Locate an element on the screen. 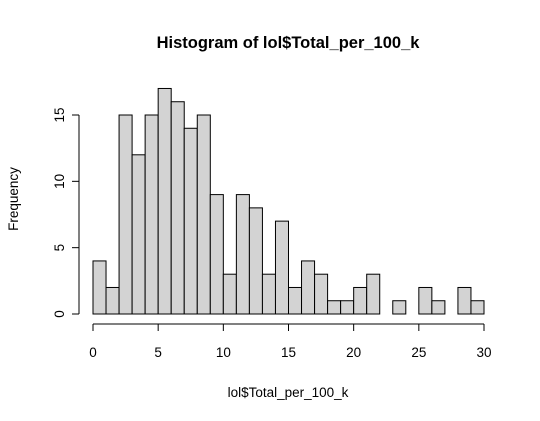 The width and height of the screenshot is (540, 421). chart-title: Histogram of lol$Total_per_100_k is located at coordinates (289, 43).